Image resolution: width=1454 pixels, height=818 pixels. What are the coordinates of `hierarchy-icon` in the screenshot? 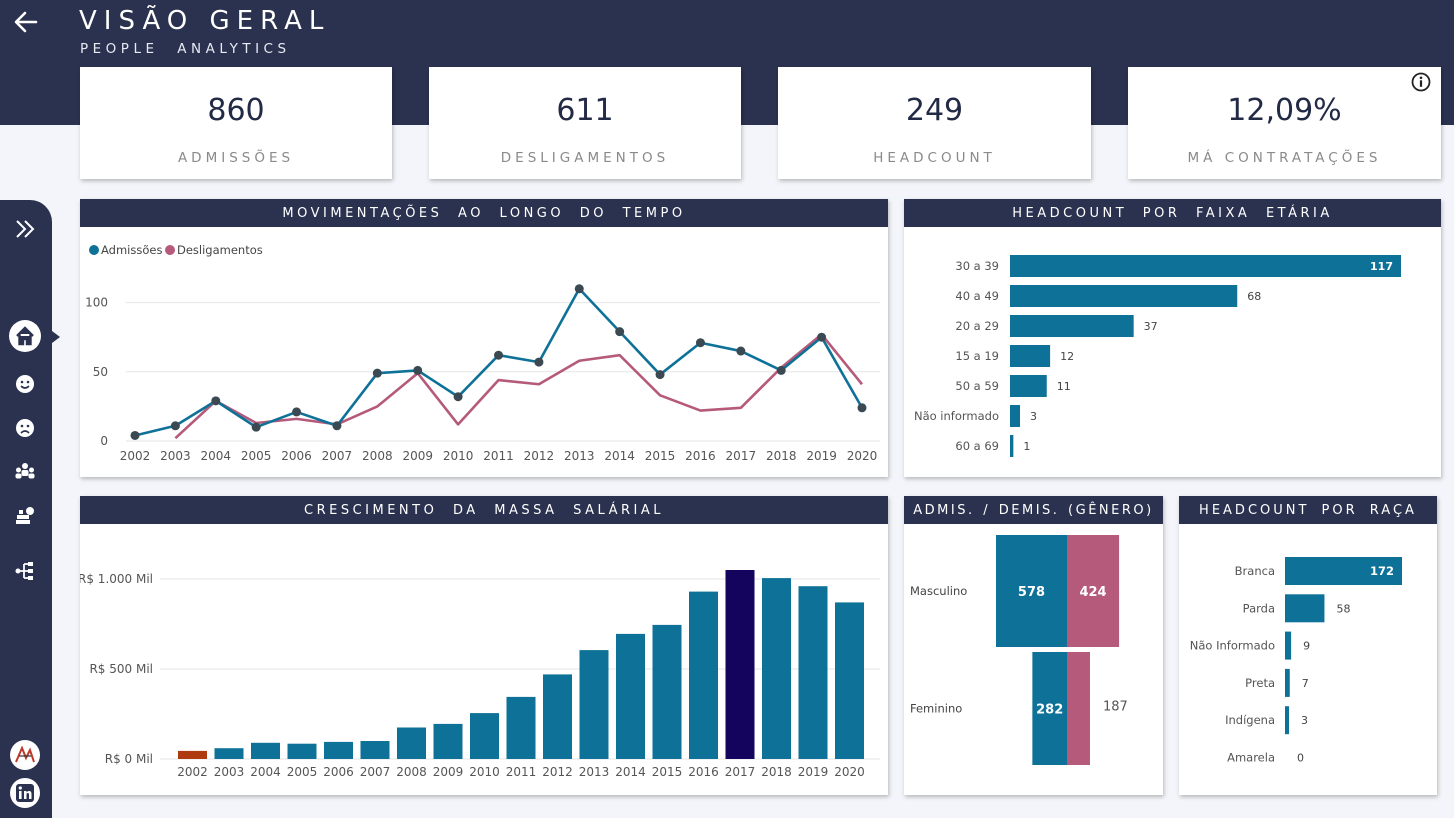 It's located at (25, 571).